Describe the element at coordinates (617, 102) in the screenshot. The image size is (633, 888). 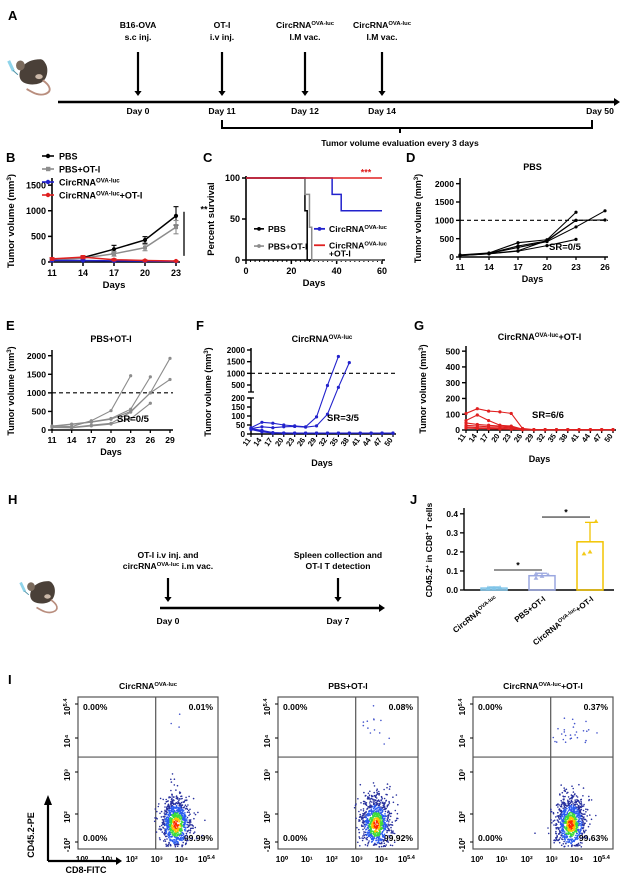
I see `timeline-axis-head` at that location.